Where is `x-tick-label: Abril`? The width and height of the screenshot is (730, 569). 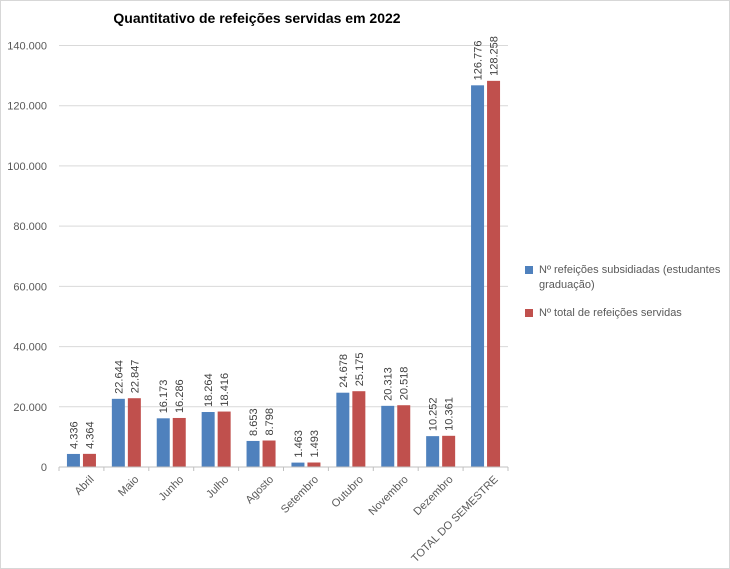 x-tick-label: Abril is located at coordinates (85, 486).